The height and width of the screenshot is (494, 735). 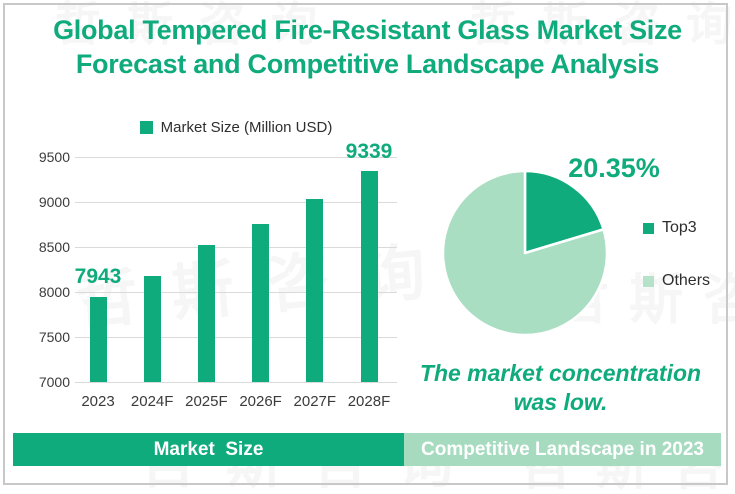 I want to click on x-axis-tick-label: 2024F, so click(x=152, y=401).